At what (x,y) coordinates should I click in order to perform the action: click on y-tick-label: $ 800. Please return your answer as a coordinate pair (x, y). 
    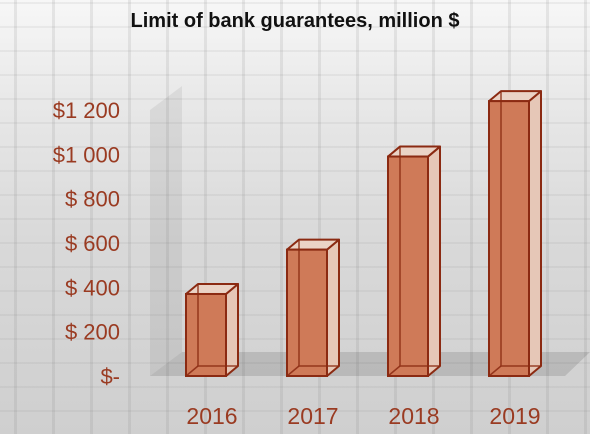
    Looking at the image, I should click on (92, 199).